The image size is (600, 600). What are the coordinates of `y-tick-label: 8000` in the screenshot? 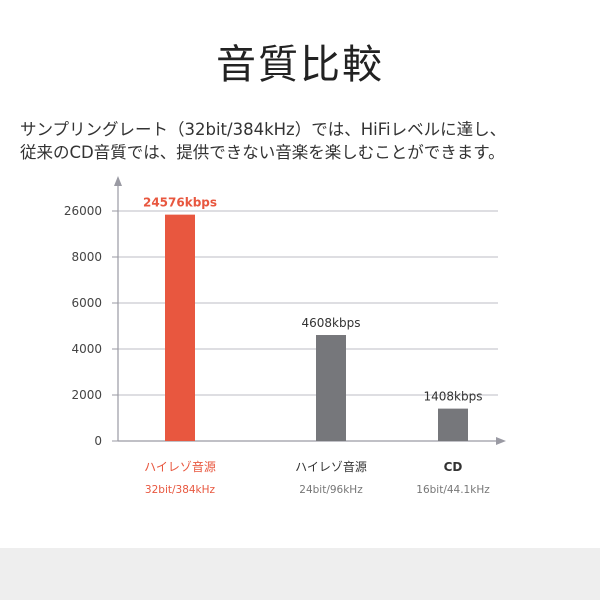 It's located at (86, 257).